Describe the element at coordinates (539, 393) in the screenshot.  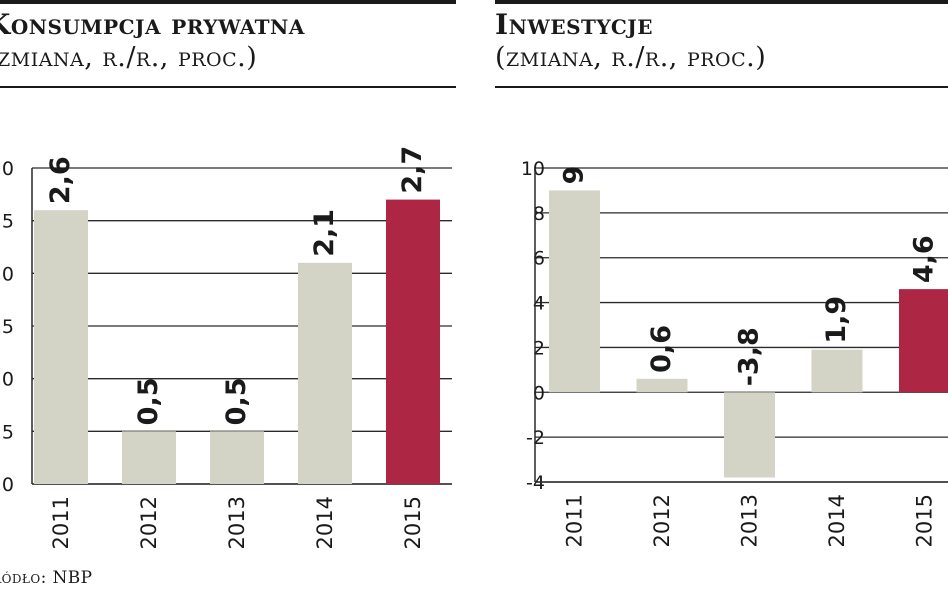
I see `y-tick-label: 0` at that location.